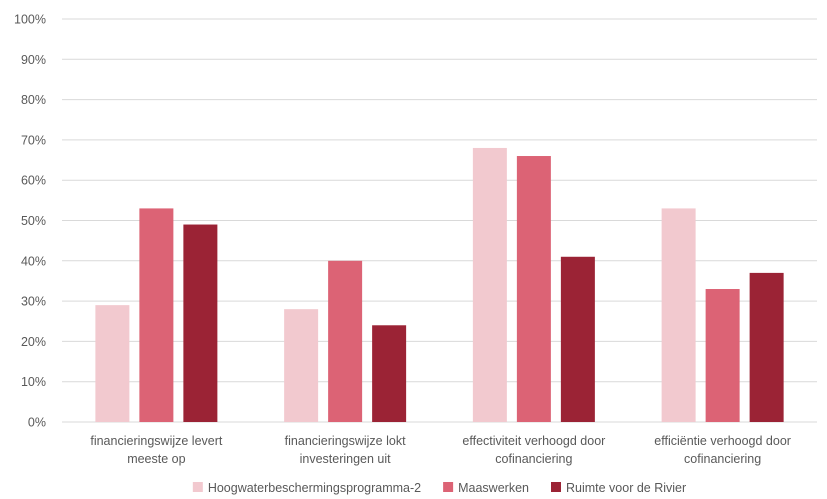 Image resolution: width=827 pixels, height=499 pixels. I want to click on y-tick-label: 40%, so click(33, 261).